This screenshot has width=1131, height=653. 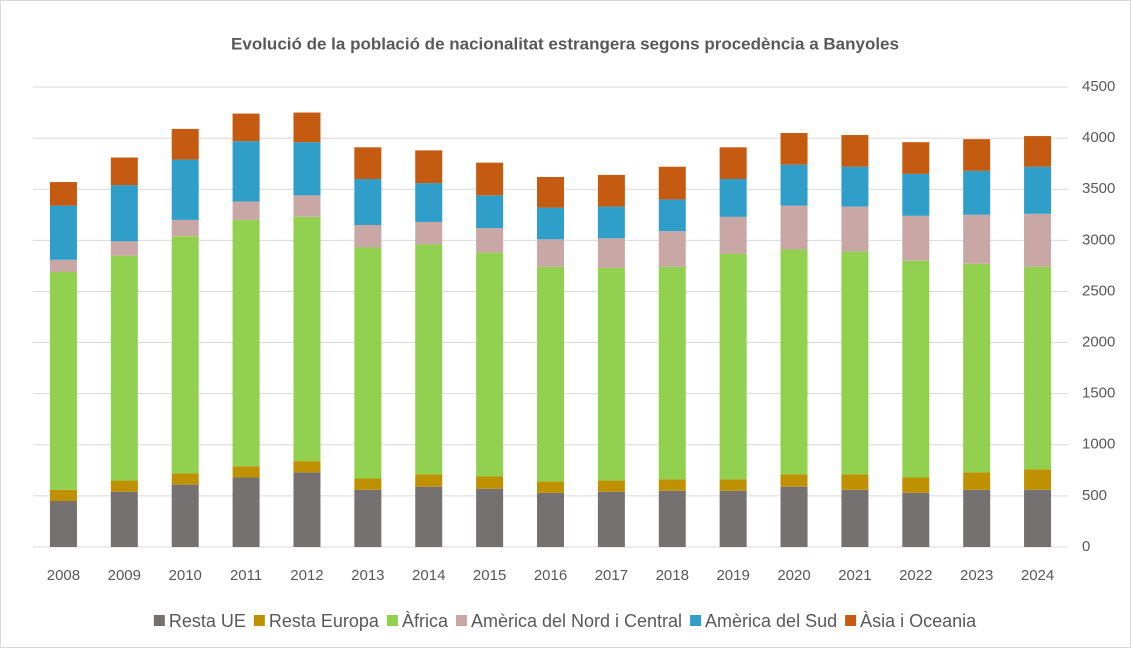 I want to click on x-tick-label: 2009, so click(x=124, y=575).